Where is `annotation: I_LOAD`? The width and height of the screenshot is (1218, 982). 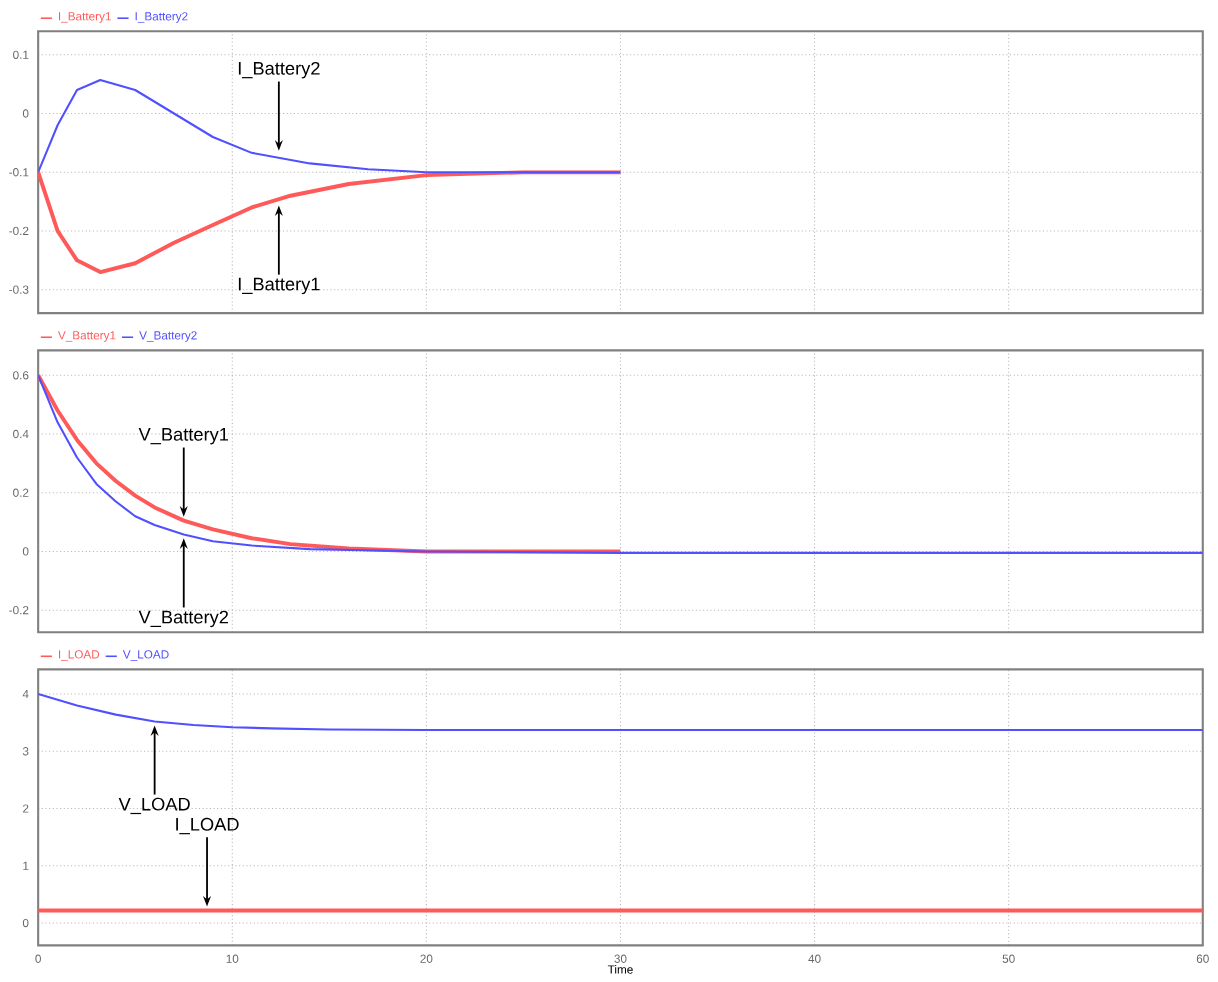
annotation: I_LOAD is located at coordinates (207, 826).